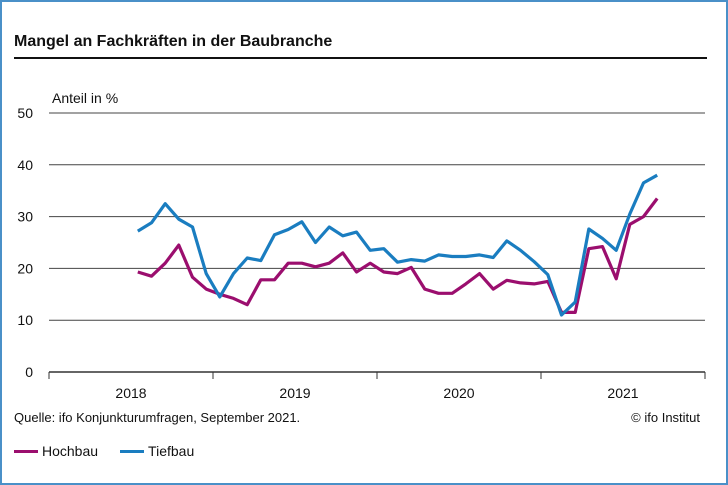 This screenshot has height=485, width=728. I want to click on x-tick-label: 2018, so click(130, 393).